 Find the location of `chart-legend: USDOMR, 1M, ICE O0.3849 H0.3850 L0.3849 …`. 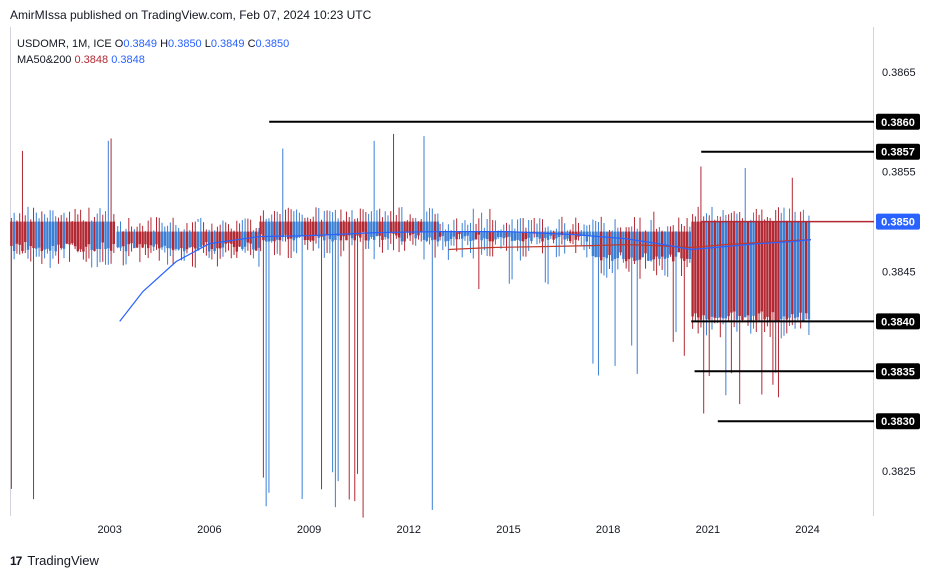

chart-legend: USDOMR, 1M, ICE O0.3849 H0.3850 L0.3849 … is located at coordinates (153, 52).